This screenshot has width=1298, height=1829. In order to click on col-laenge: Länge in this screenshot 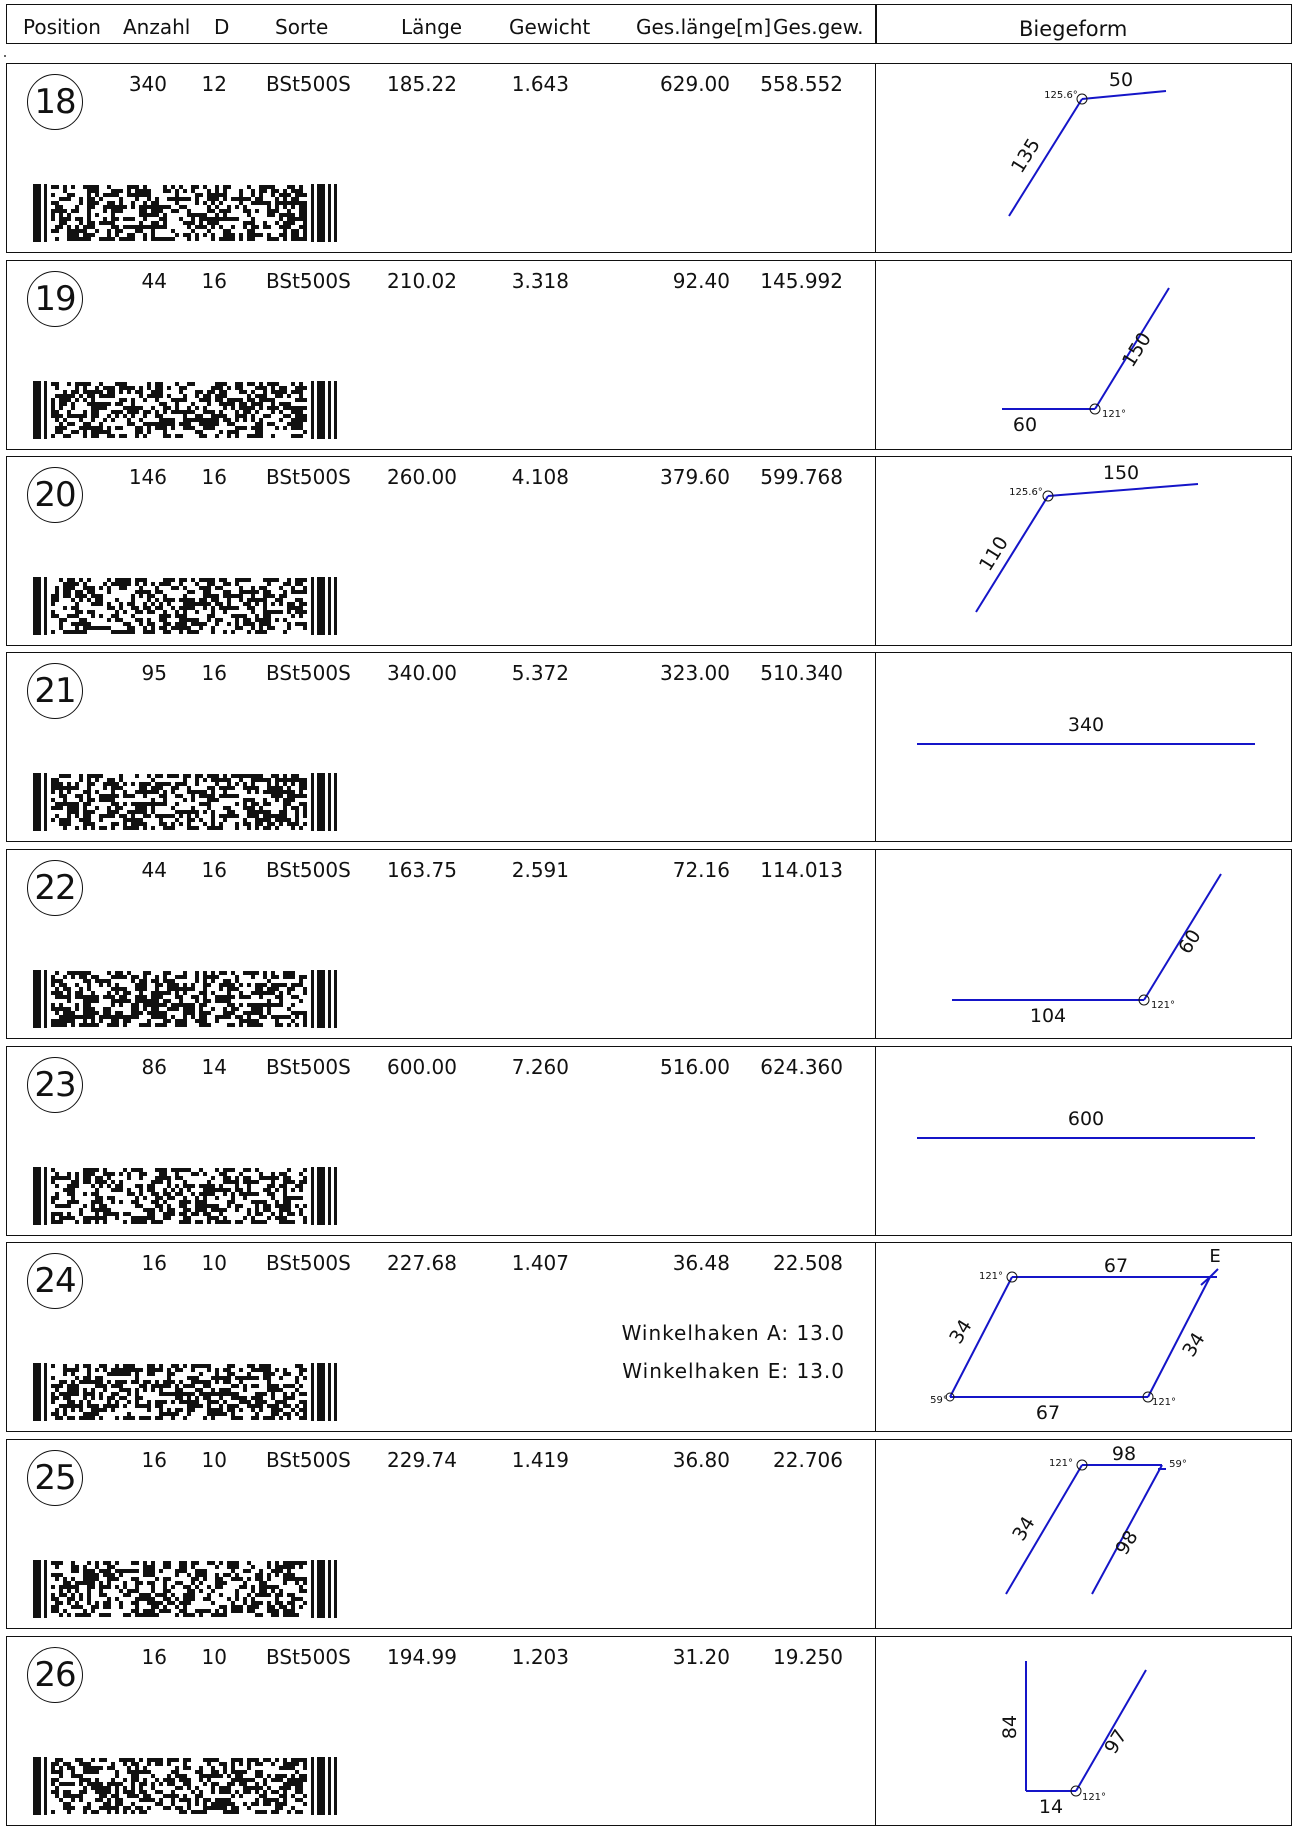, I will do `click(432, 27)`.